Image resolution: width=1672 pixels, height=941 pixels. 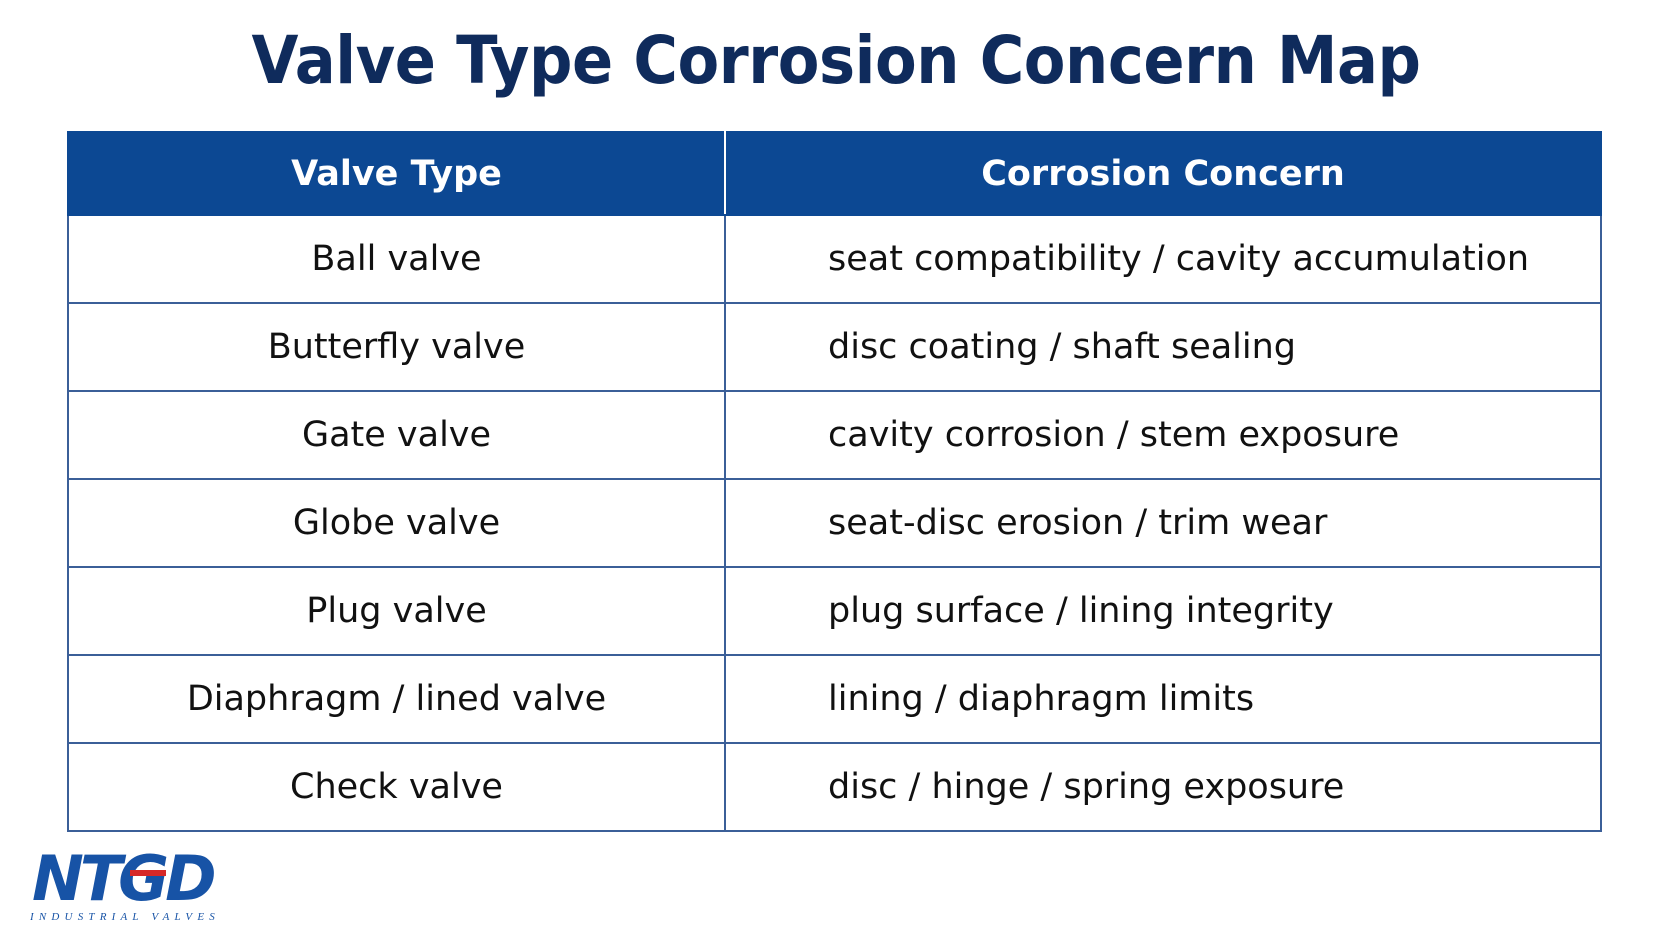 What do you see at coordinates (1163, 699) in the screenshot?
I see `corrosion-concern-cell: lining / diaphragm limits` at bounding box center [1163, 699].